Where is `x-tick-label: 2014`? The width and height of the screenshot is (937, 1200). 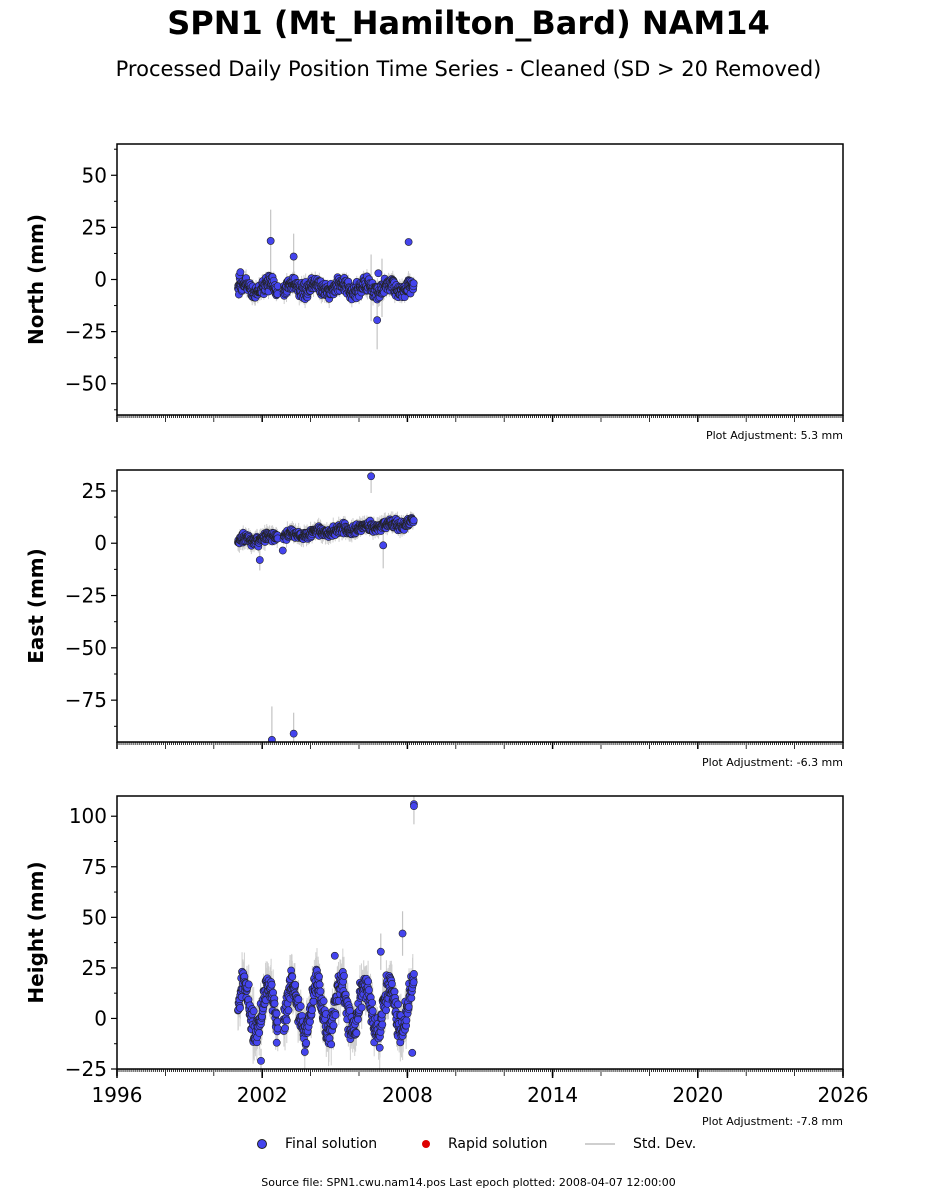 x-tick-label: 2014 is located at coordinates (552, 1095).